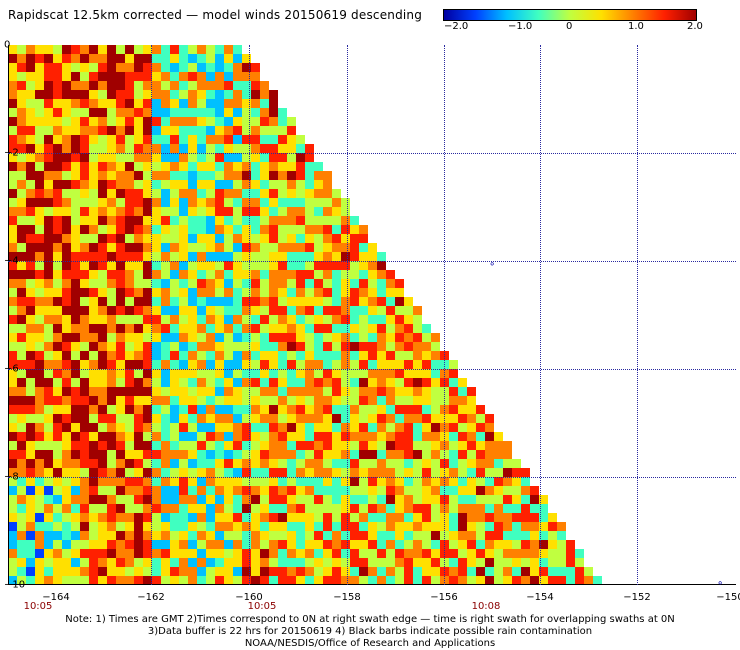  I want to click on colorbar-tick: 0, so click(569, 26).